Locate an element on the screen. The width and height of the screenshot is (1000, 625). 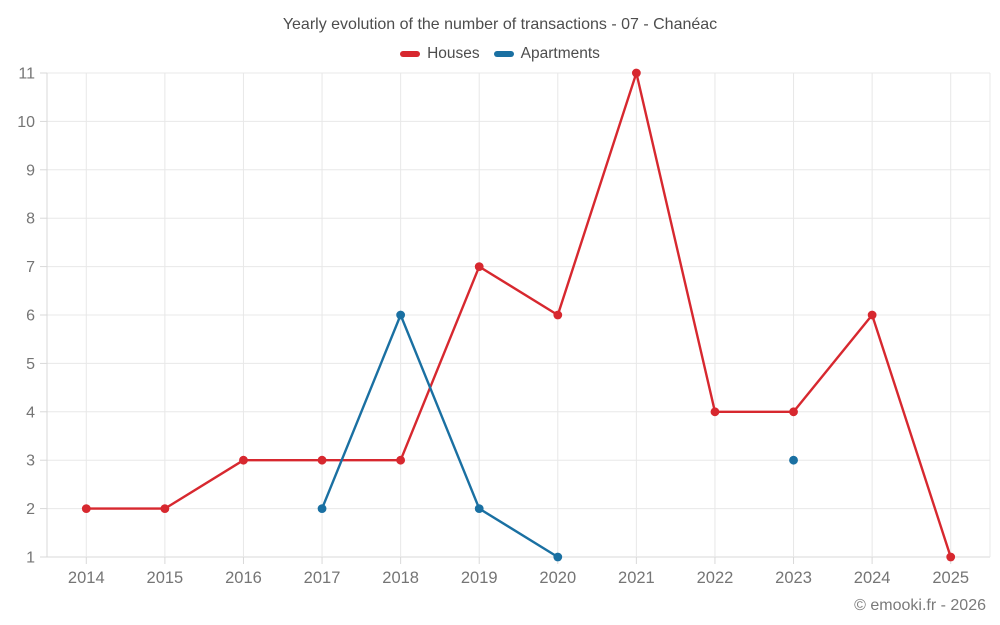
x-tick-label: 2022 is located at coordinates (715, 578).